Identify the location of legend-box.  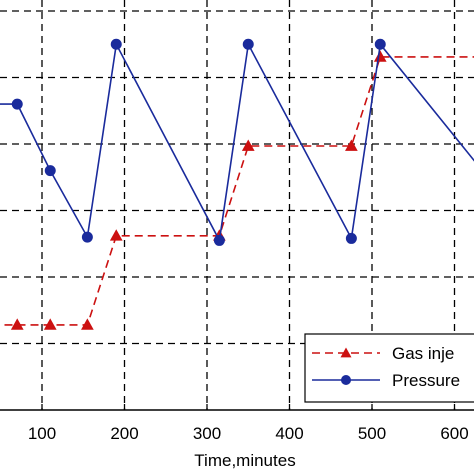
(389, 368).